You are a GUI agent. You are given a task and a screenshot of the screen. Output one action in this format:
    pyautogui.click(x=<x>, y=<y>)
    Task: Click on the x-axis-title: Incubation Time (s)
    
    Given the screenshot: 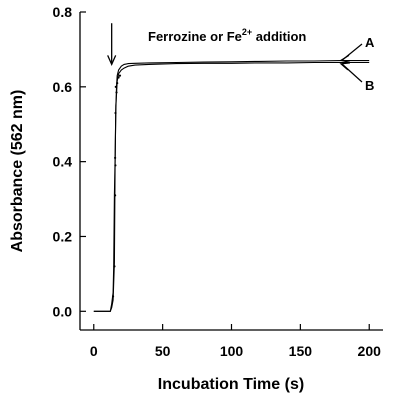 What is the action you would take?
    pyautogui.click(x=231, y=384)
    